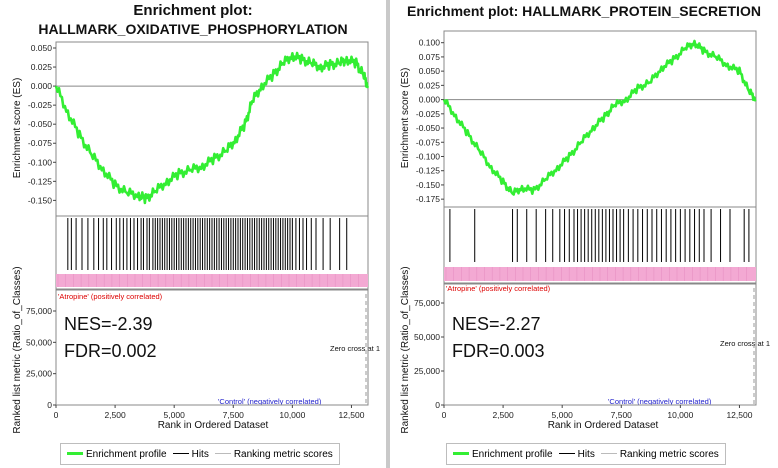  I want to click on nes-value: NES=-2.27, so click(496, 324).